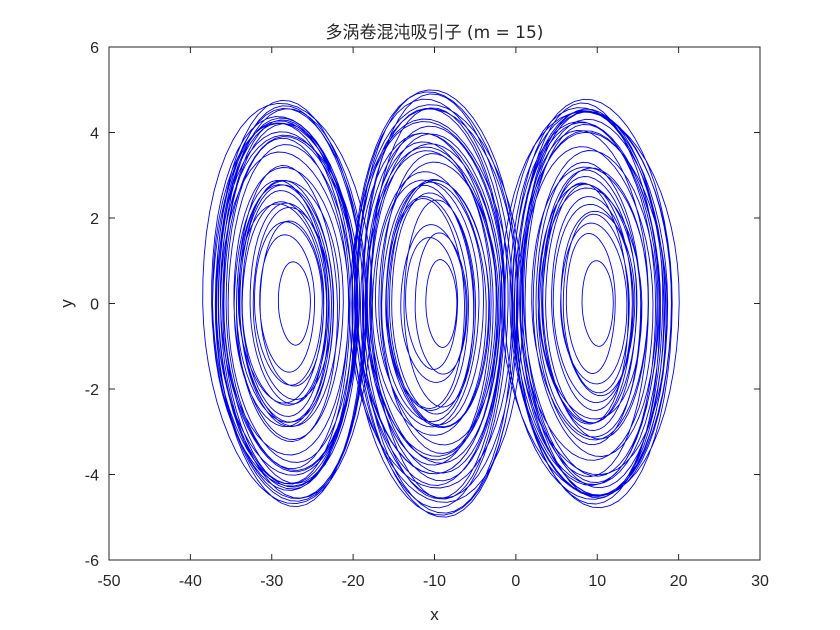 The image size is (840, 630). I want to click on x-tick-label: -20, so click(353, 581).